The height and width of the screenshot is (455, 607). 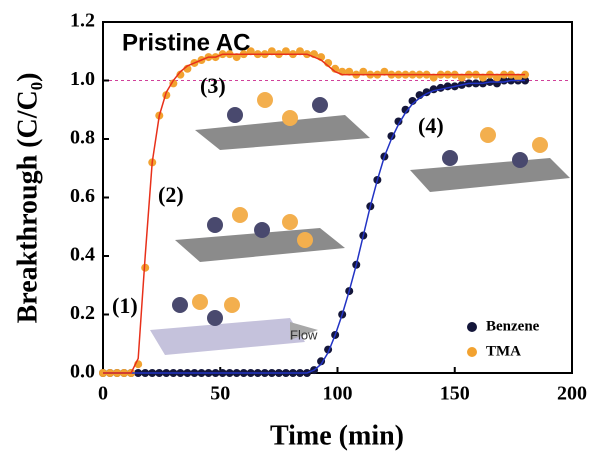 I want to click on legend-label: TMA, so click(x=503, y=351).